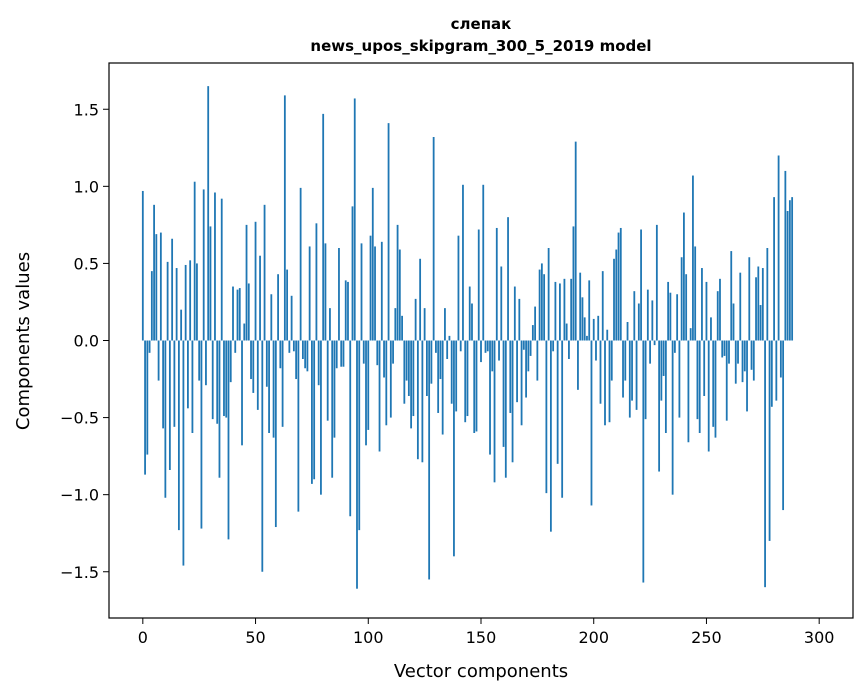  I want to click on y-tick-label: 0.5, so click(86, 263).